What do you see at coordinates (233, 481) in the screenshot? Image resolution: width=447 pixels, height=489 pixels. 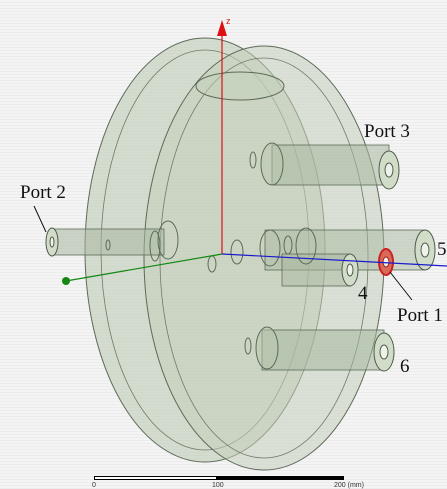 I see `scale-bar: 0 100 200 (mm)` at bounding box center [233, 481].